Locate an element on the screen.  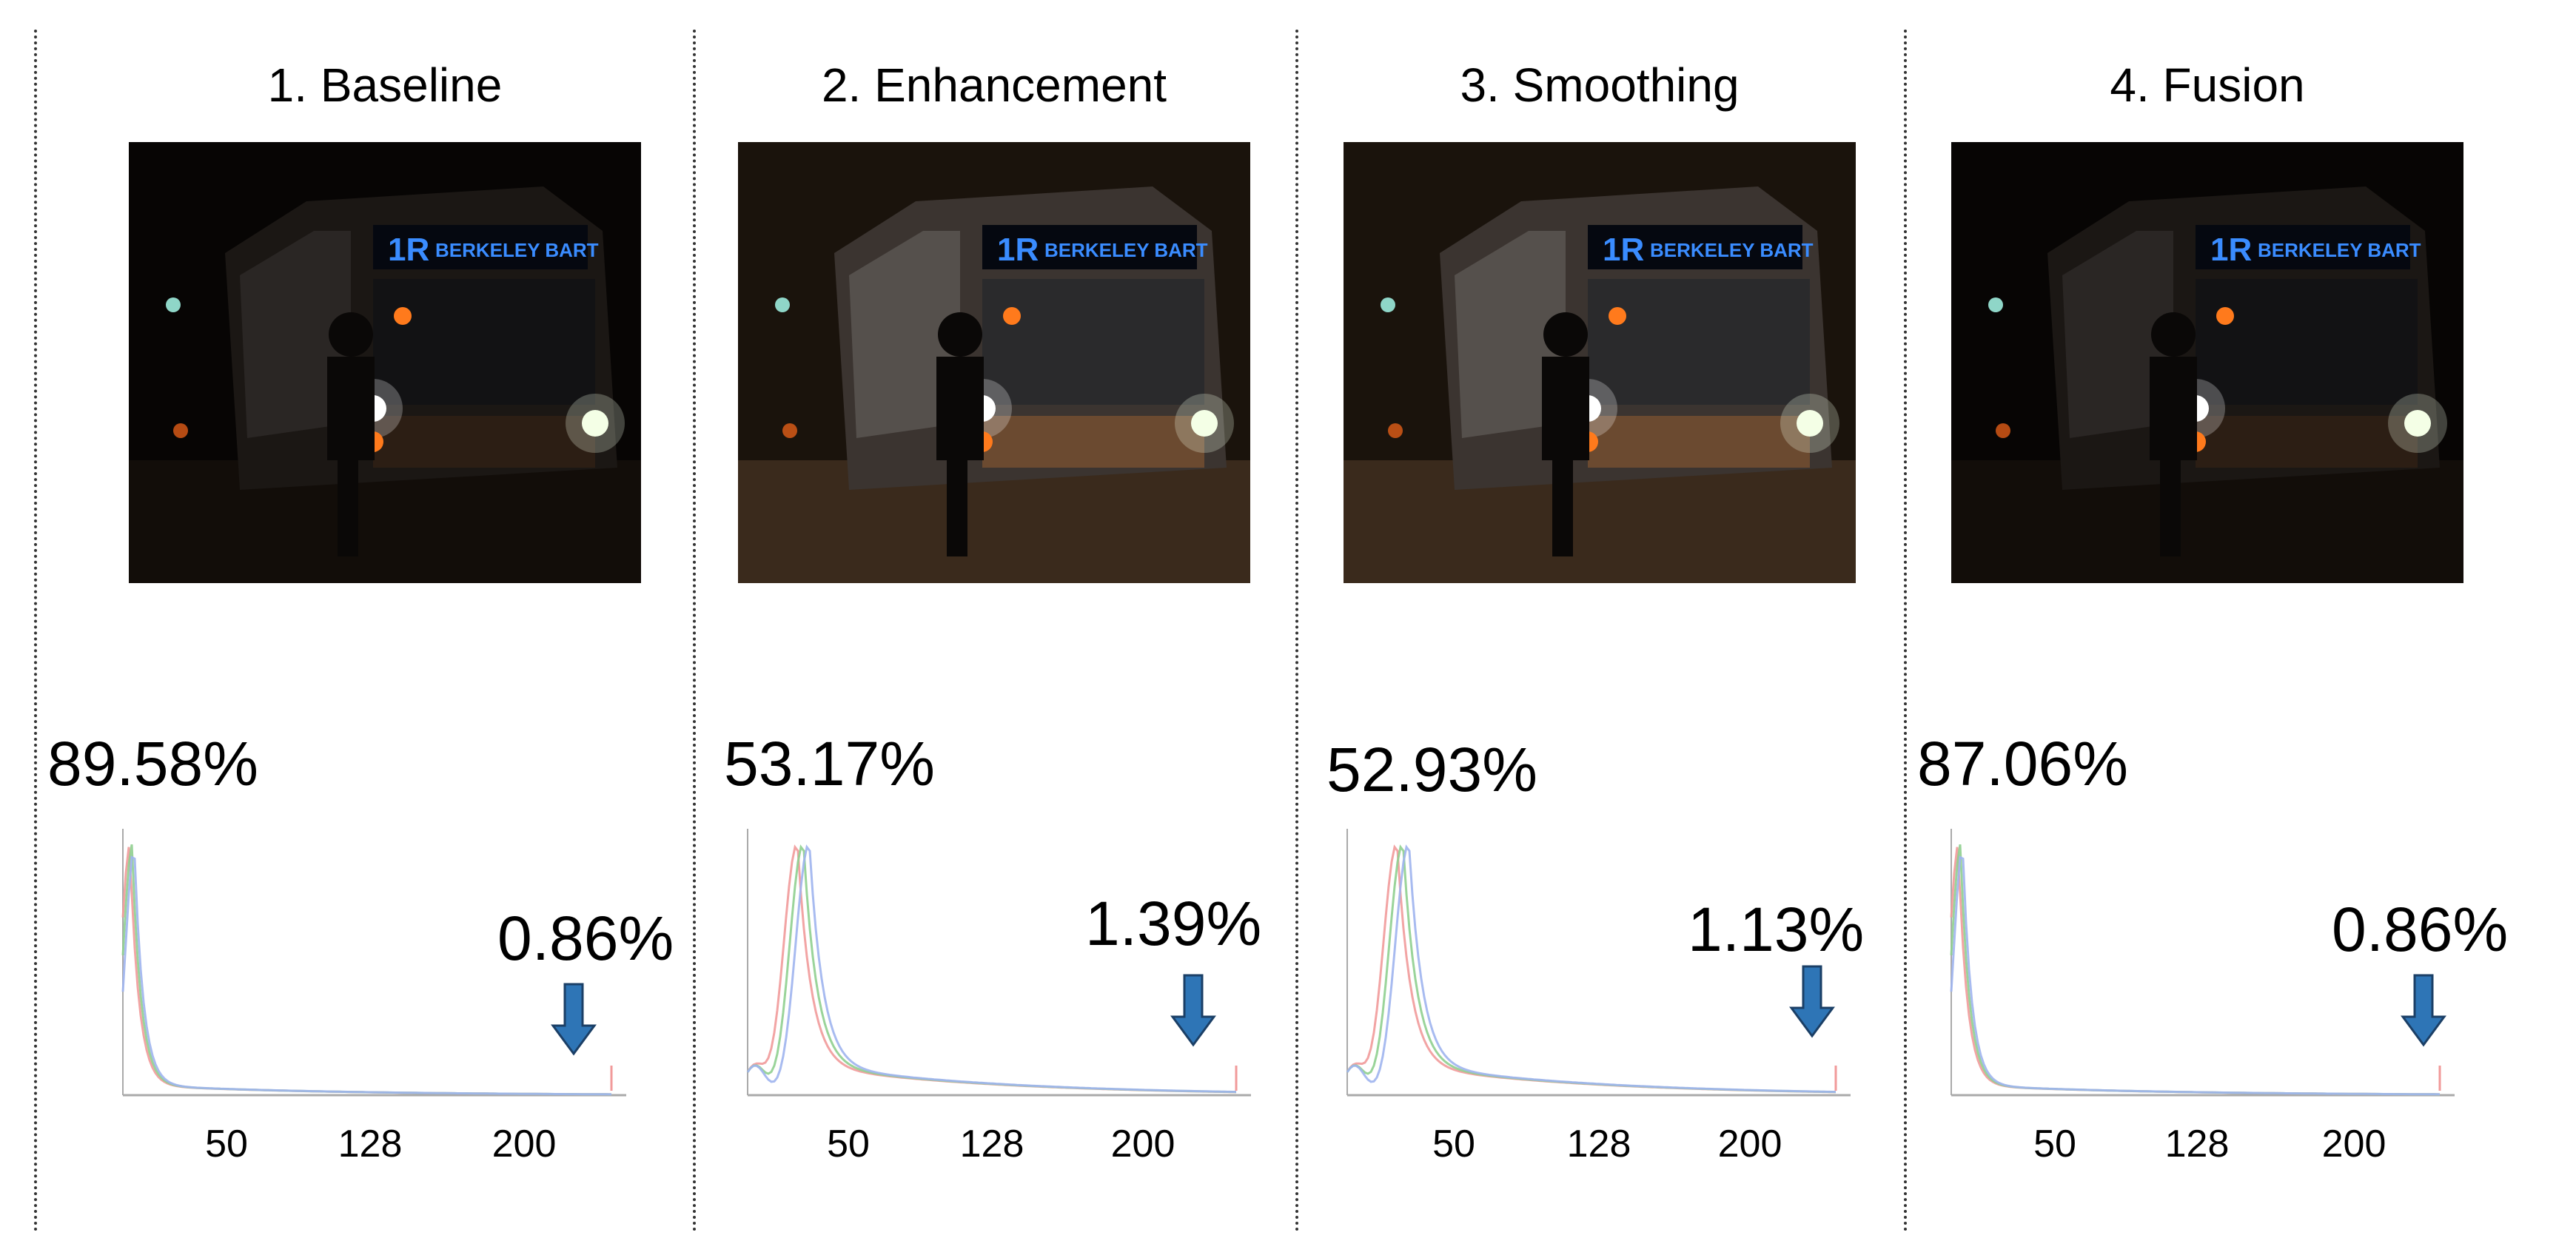
panel-title: 2. Enhancement is located at coordinates (994, 85).